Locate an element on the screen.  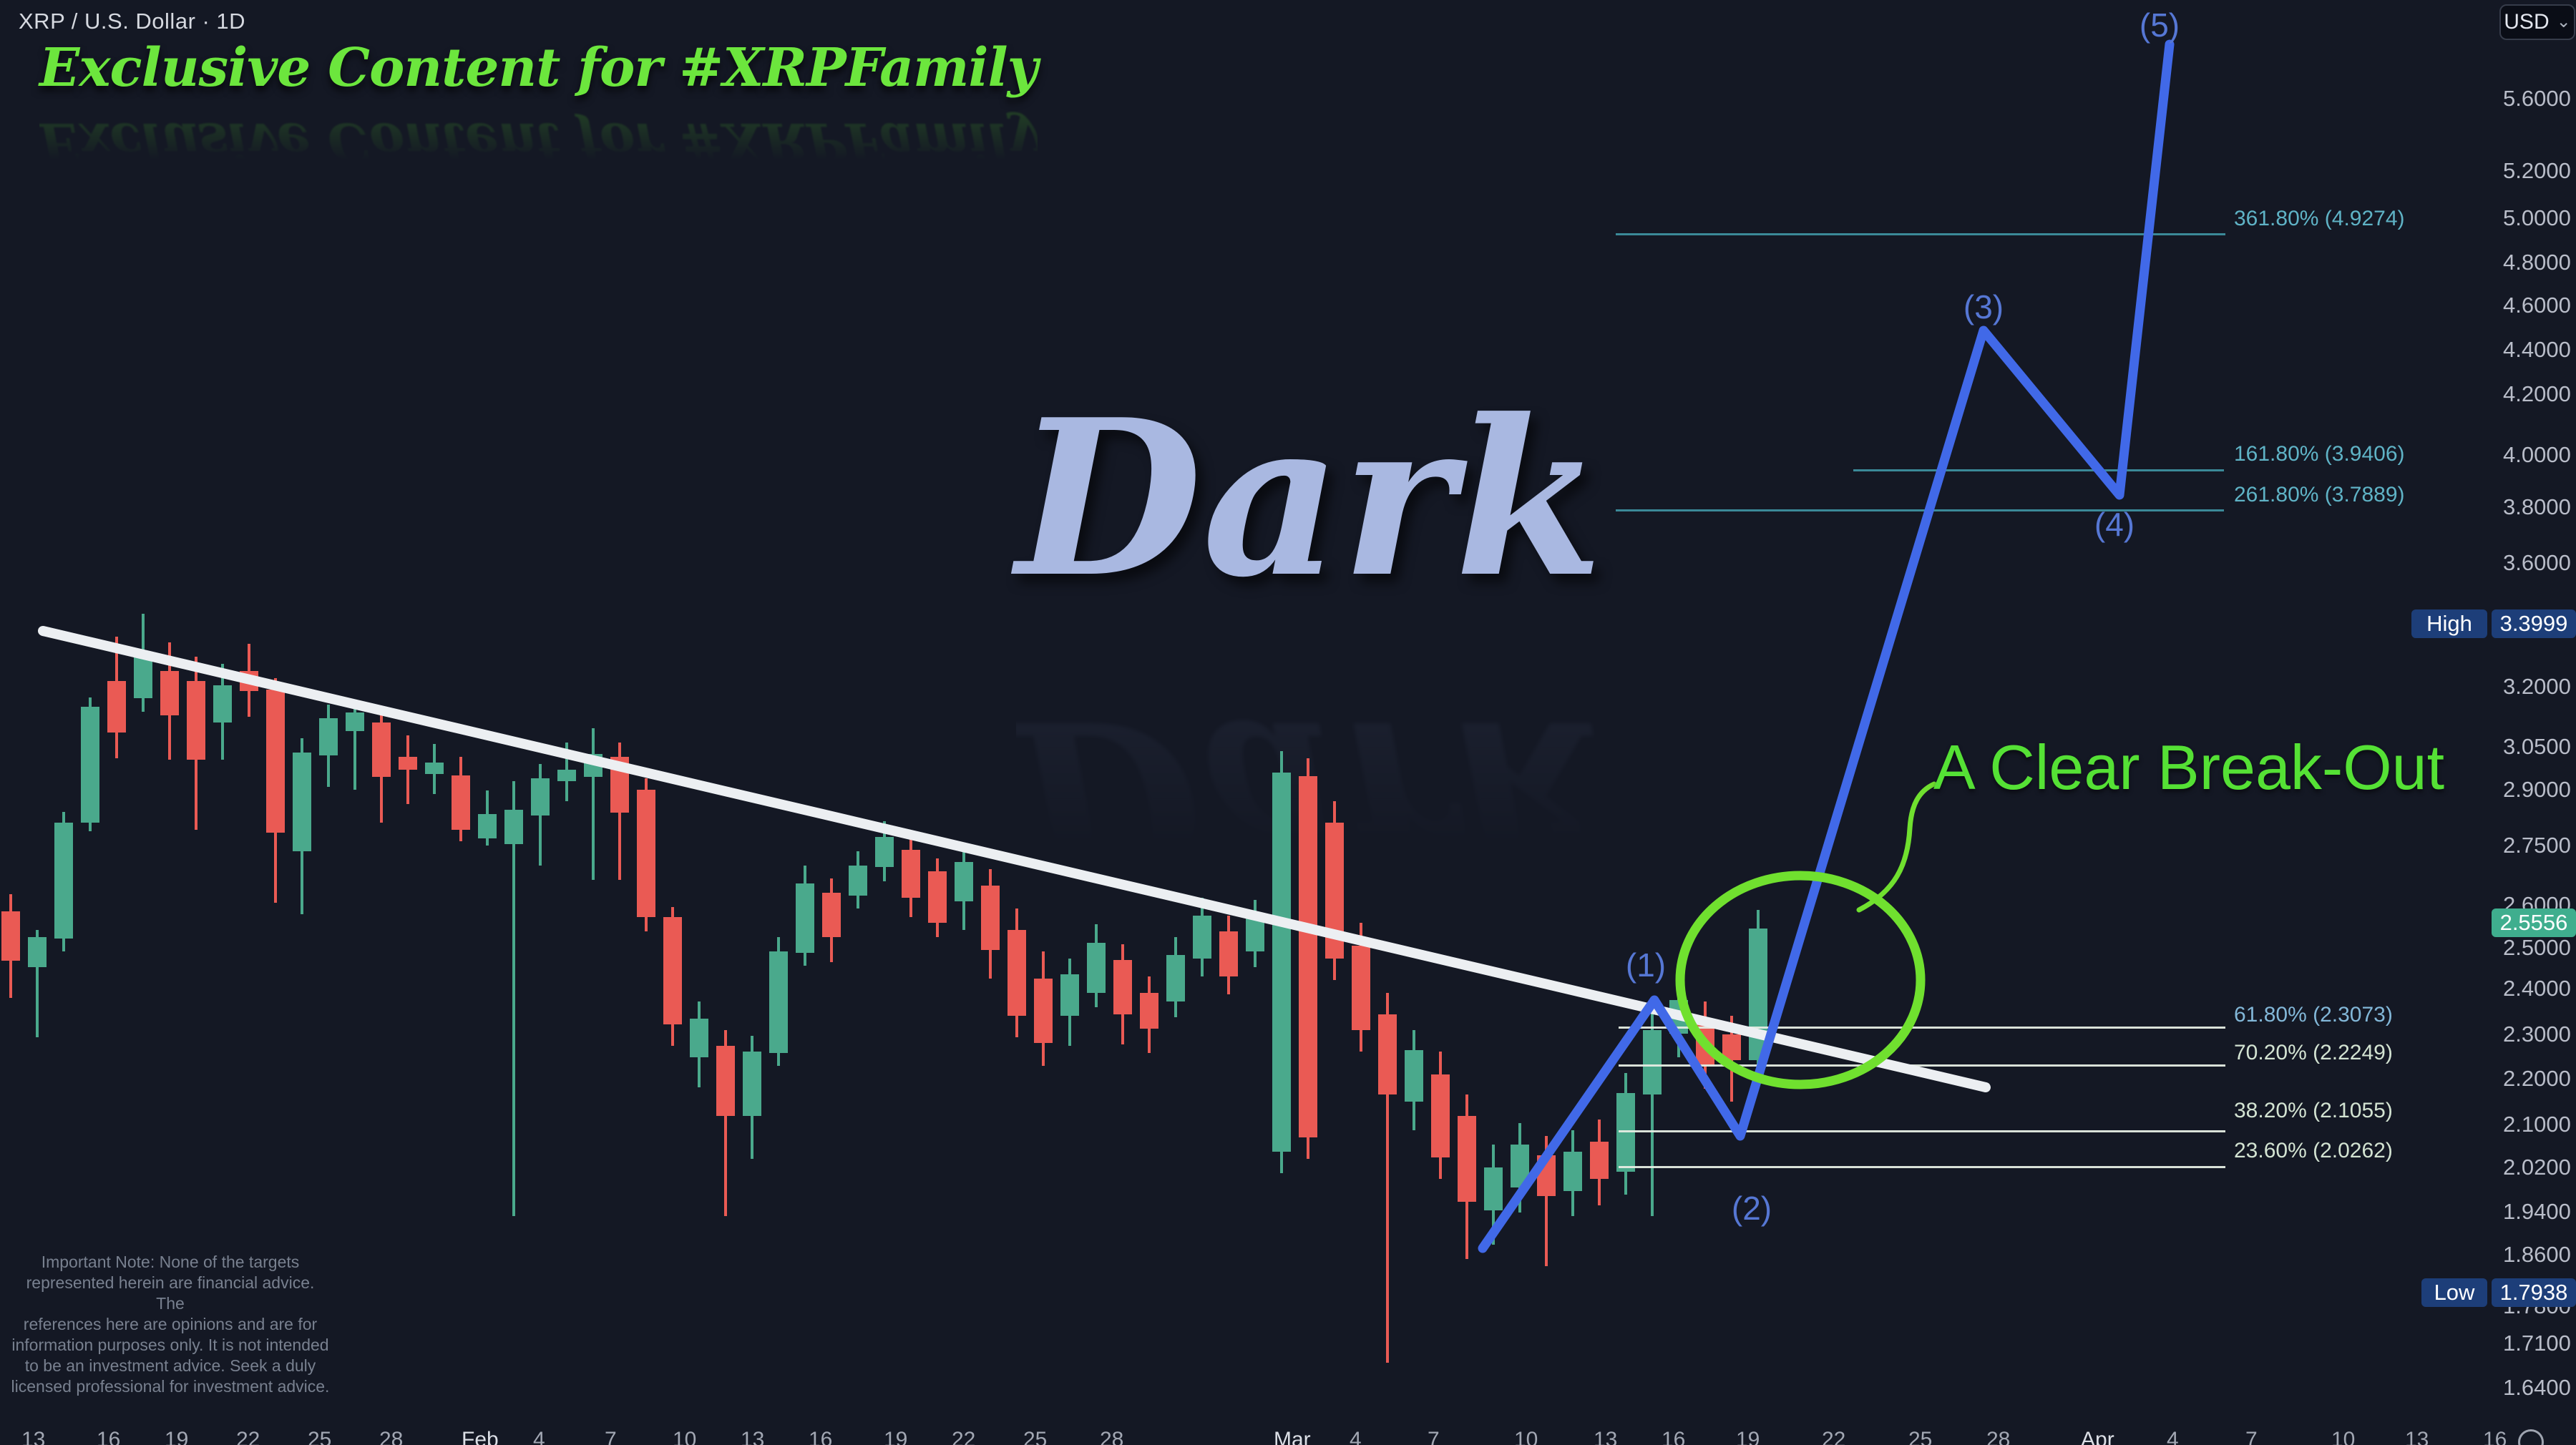
time-axis-label: Feb is located at coordinates (480, 1436).